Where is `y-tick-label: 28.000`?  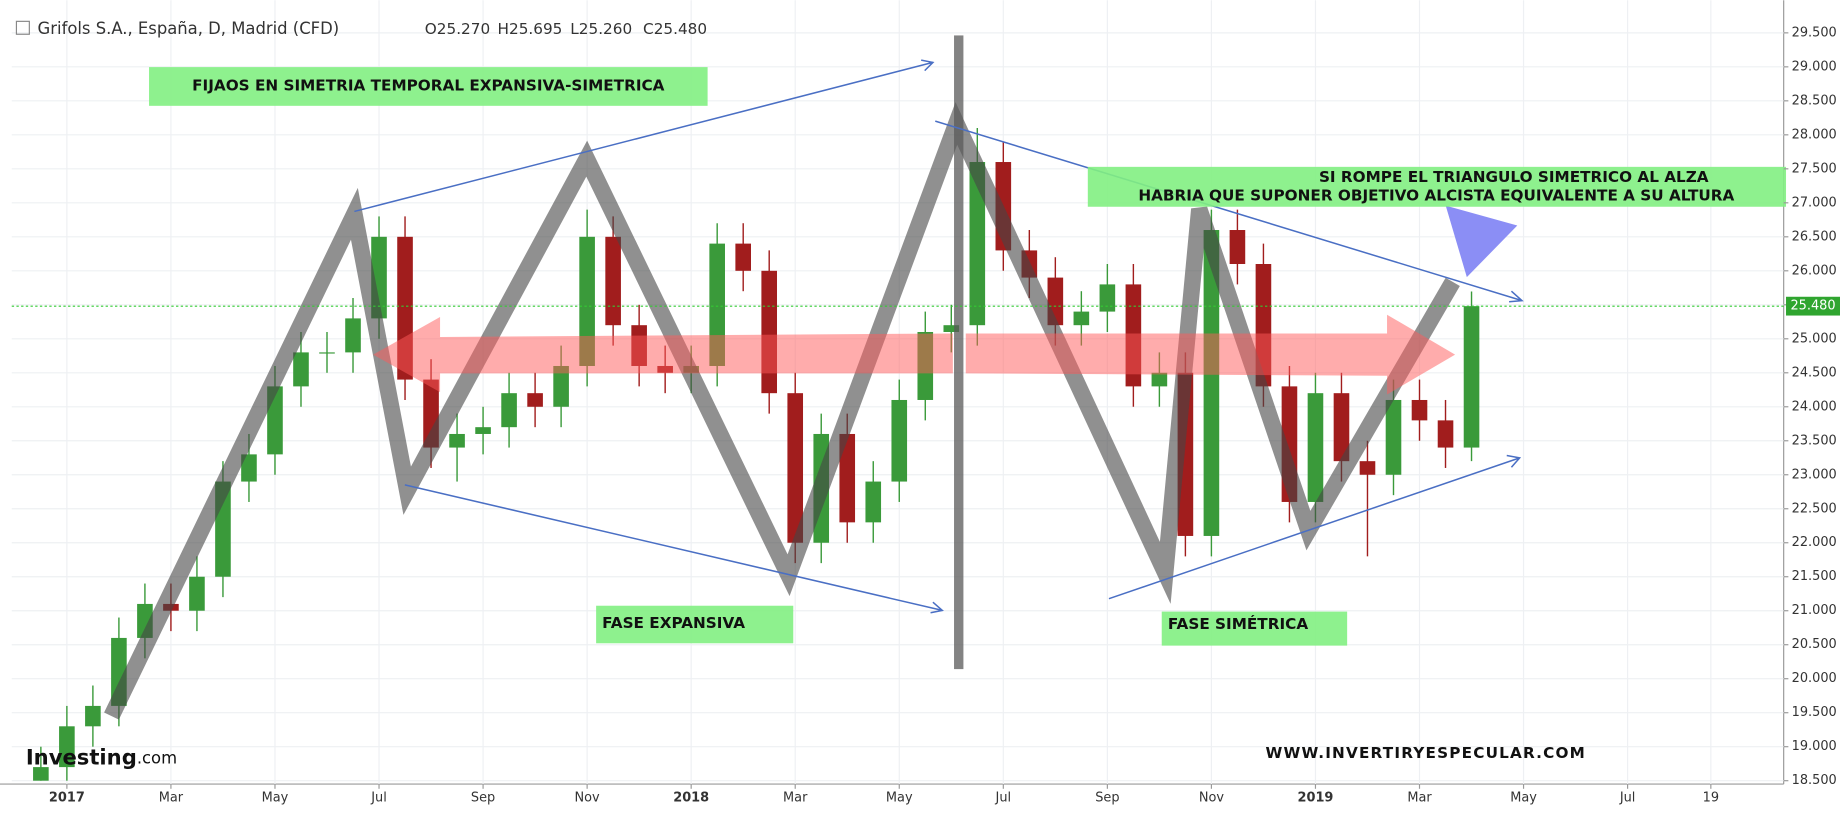
y-tick-label: 28.000 is located at coordinates (1814, 134).